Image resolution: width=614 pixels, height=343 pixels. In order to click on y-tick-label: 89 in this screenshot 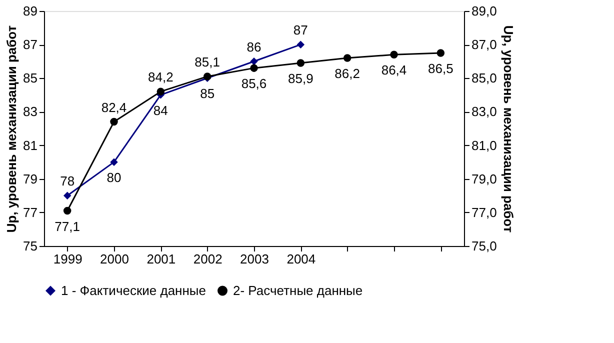, I will do `click(30, 11)`.